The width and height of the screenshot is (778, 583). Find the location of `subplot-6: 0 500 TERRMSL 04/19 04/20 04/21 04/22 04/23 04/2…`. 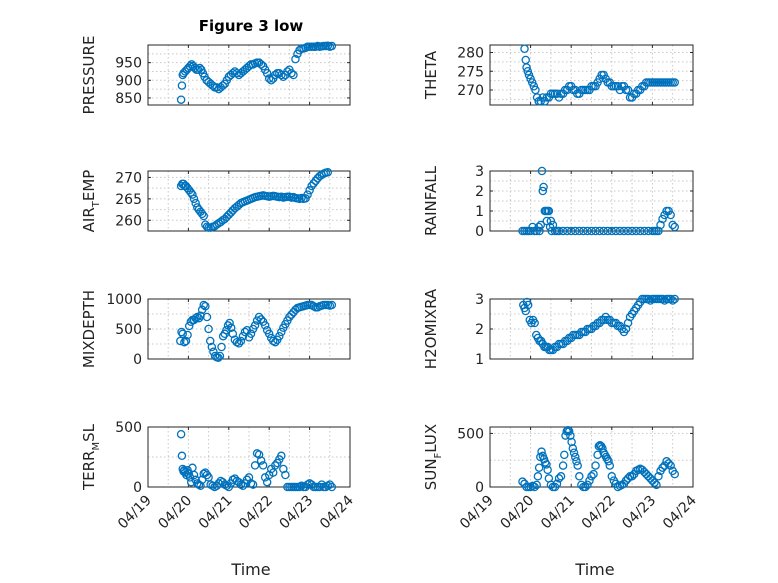

subplot-6: 0 500 TERRMSL 04/19 04/20 04/21 04/22 04/23 04/2… is located at coordinates (218, 476).